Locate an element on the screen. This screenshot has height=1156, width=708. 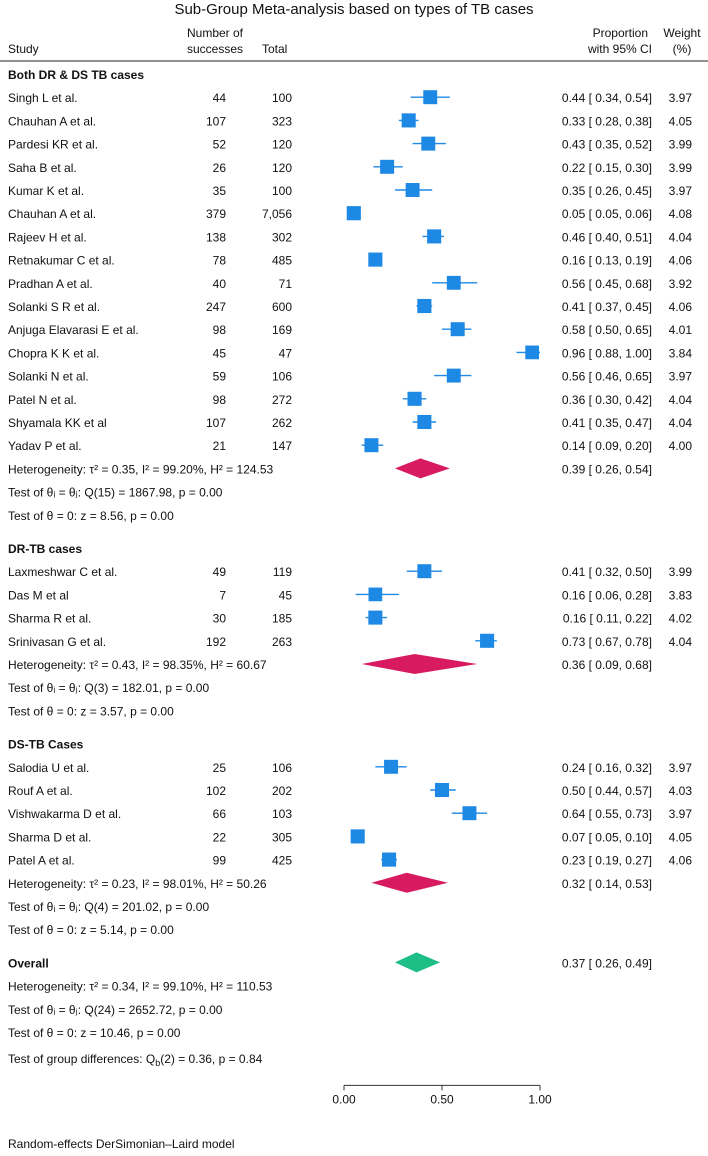
subgroup-ci-text: 0.39 [ 0.26, 0.54] is located at coordinates (607, 469).